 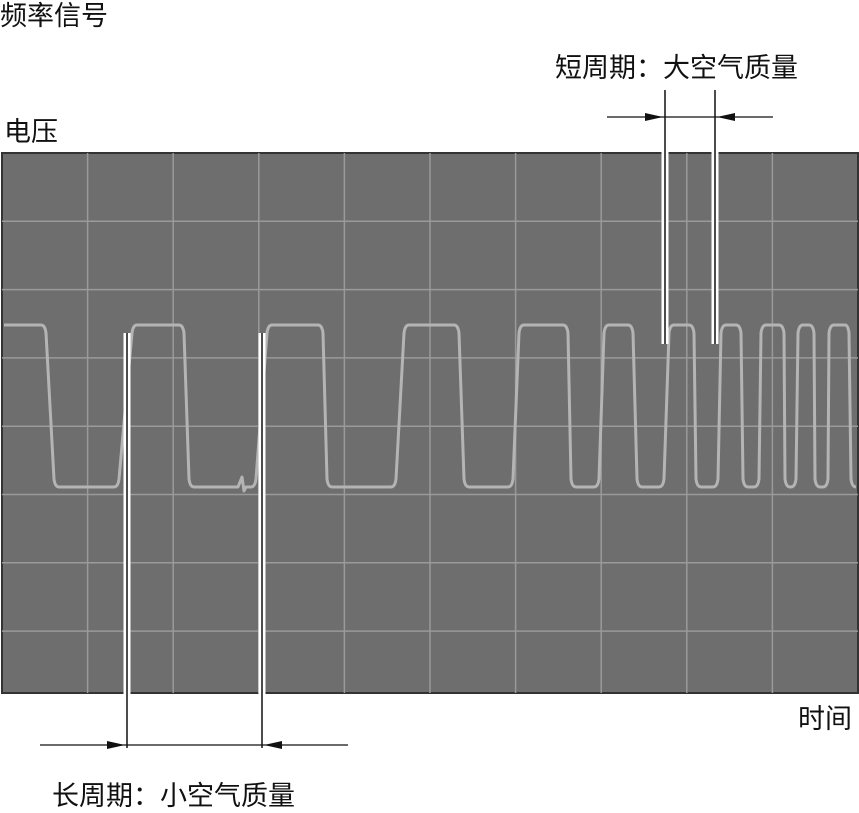 What do you see at coordinates (31, 132) in the screenshot?
I see `y-axis-label: 电压` at bounding box center [31, 132].